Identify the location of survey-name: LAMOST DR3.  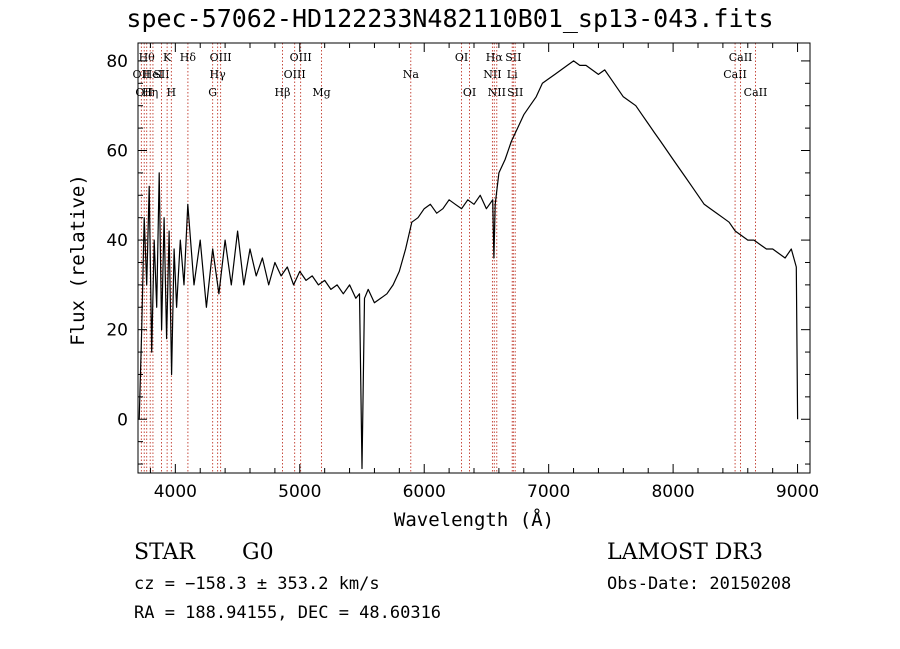
(685, 552).